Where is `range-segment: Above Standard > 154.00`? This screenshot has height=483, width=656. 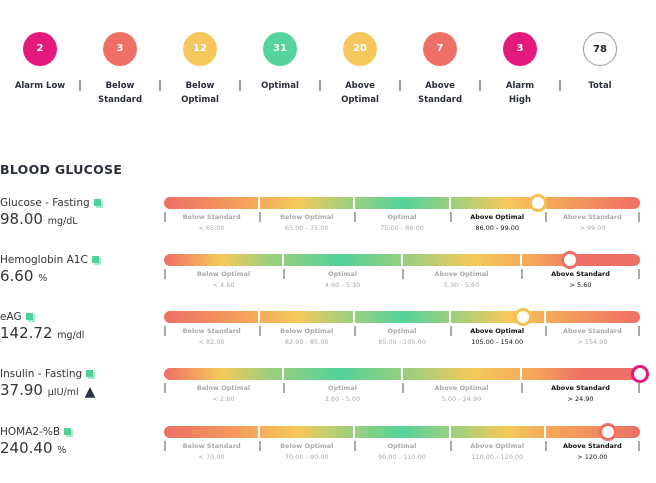 range-segment: Above Standard > 154.00 is located at coordinates (592, 336).